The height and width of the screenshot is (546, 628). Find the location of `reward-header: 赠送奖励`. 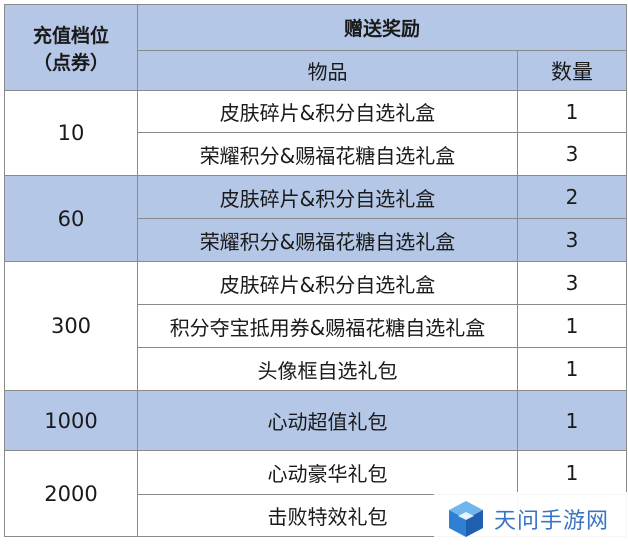

reward-header: 赠送奖励 is located at coordinates (382, 27).